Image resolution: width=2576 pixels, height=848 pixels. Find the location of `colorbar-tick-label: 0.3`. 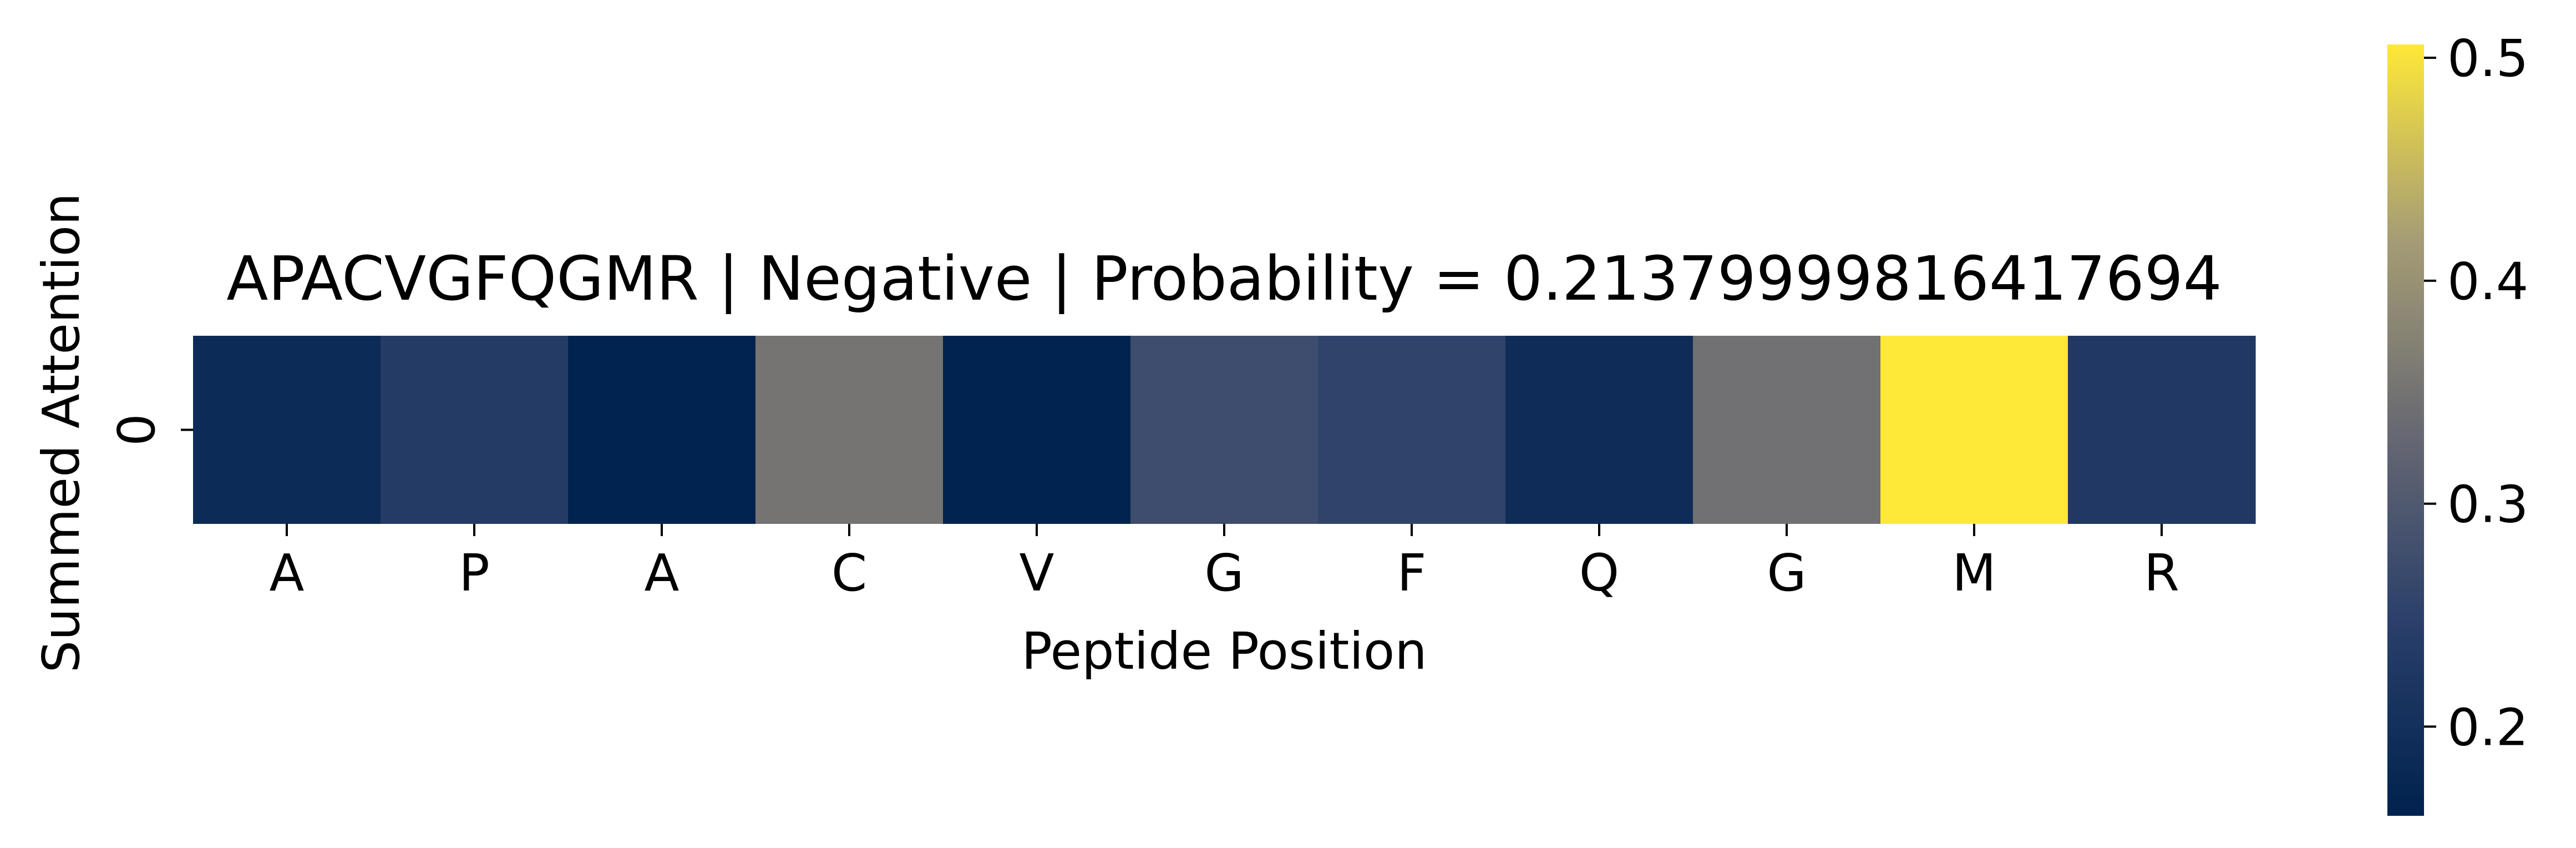

colorbar-tick-label: 0.3 is located at coordinates (2487, 504).